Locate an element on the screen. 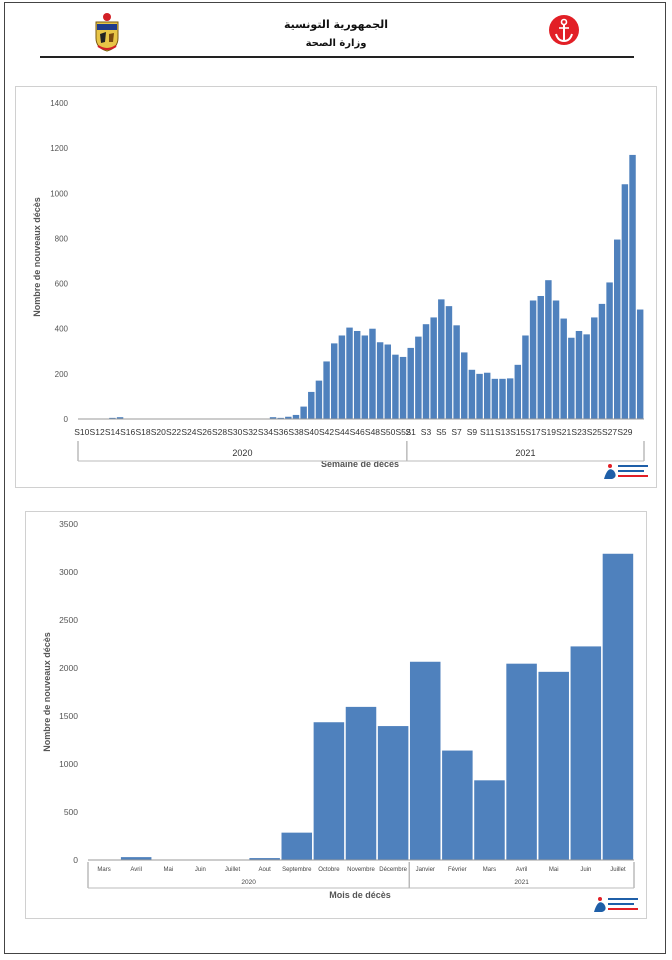 The width and height of the screenshot is (672, 960). x-tick-label: S24 is located at coordinates (188, 432).